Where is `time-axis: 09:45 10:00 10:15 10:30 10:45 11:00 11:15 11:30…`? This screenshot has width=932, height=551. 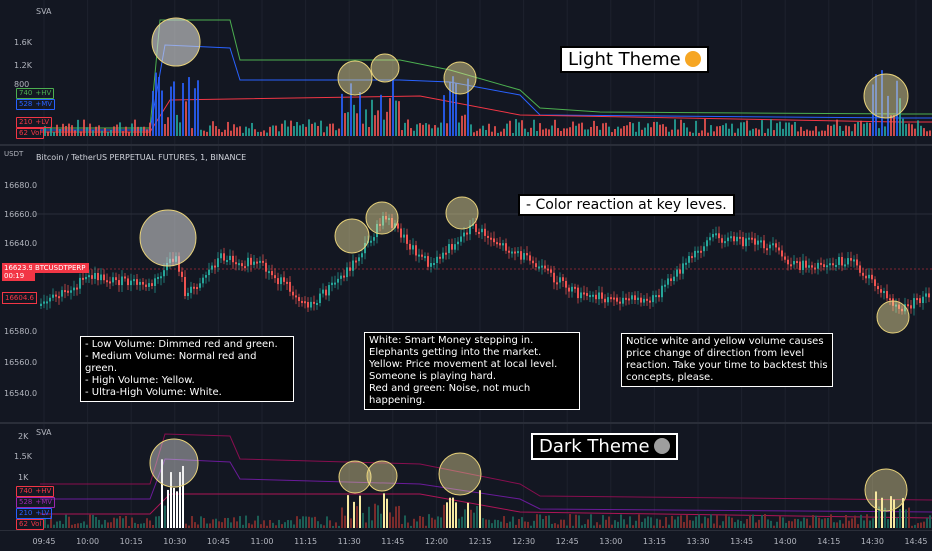
time-axis: 09:45 10:00 10:15 10:30 10:45 11:00 11:15 11:30… is located at coordinates (466, 540).